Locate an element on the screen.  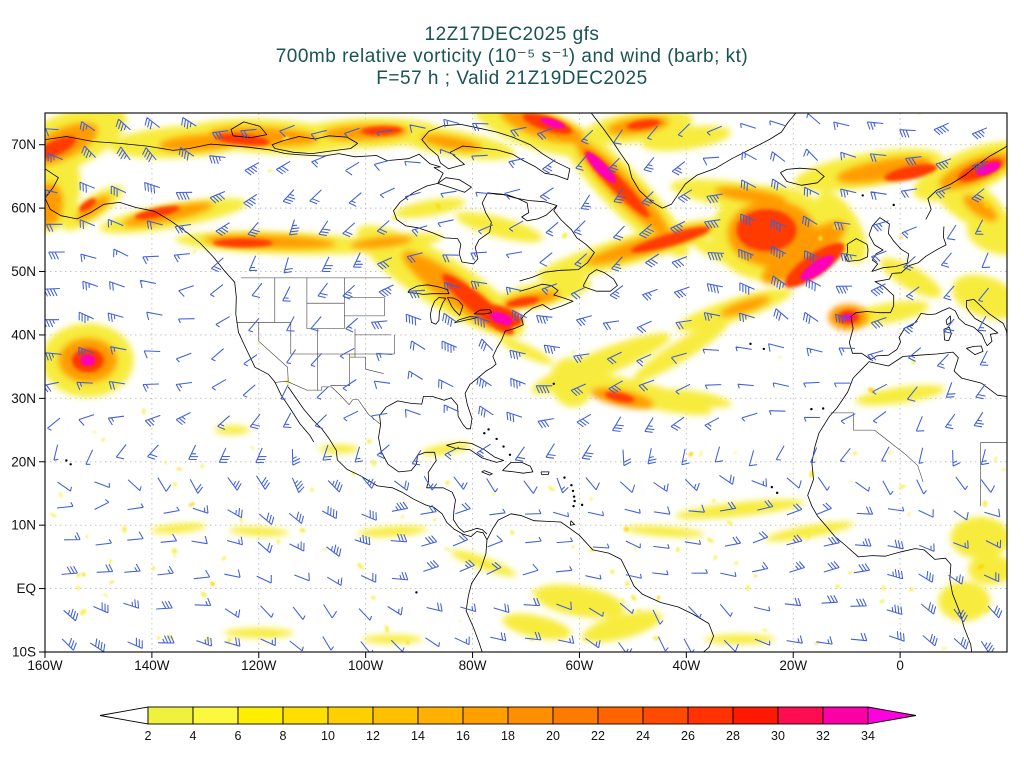
colorbar-label: 16 is located at coordinates (463, 736).